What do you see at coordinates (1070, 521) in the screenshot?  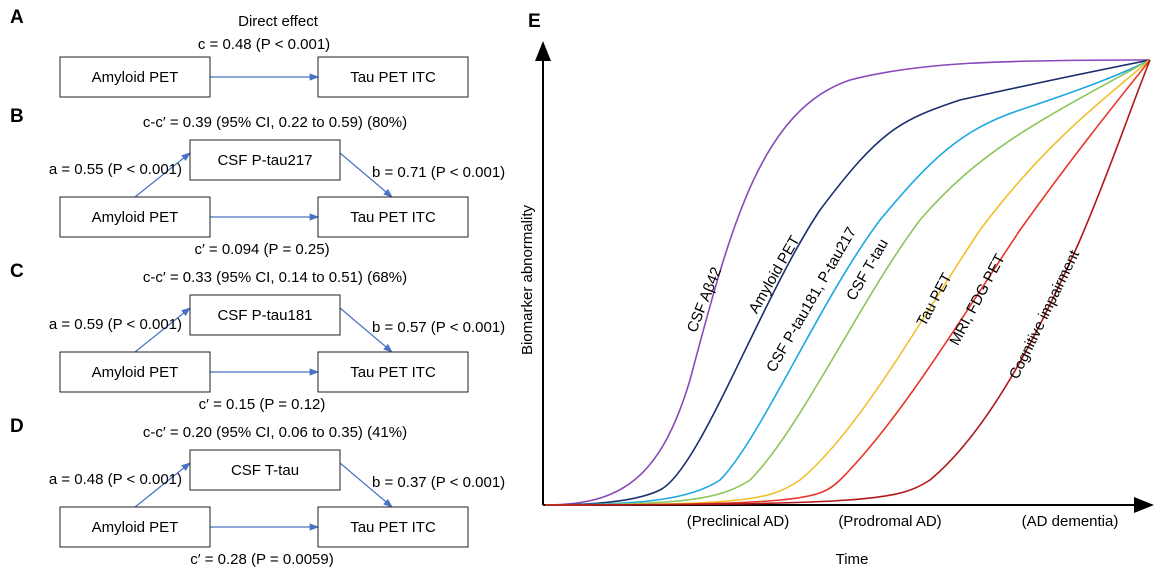 I see `stage-label: (AD dementia)` at bounding box center [1070, 521].